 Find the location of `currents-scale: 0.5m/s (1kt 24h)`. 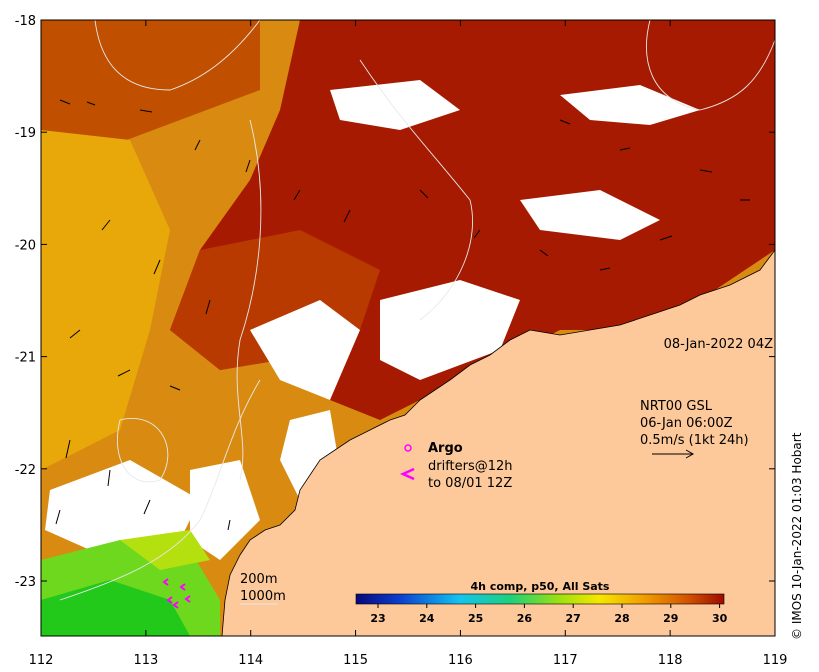

currents-scale: 0.5m/s (1kt 24h) is located at coordinates (694, 440).